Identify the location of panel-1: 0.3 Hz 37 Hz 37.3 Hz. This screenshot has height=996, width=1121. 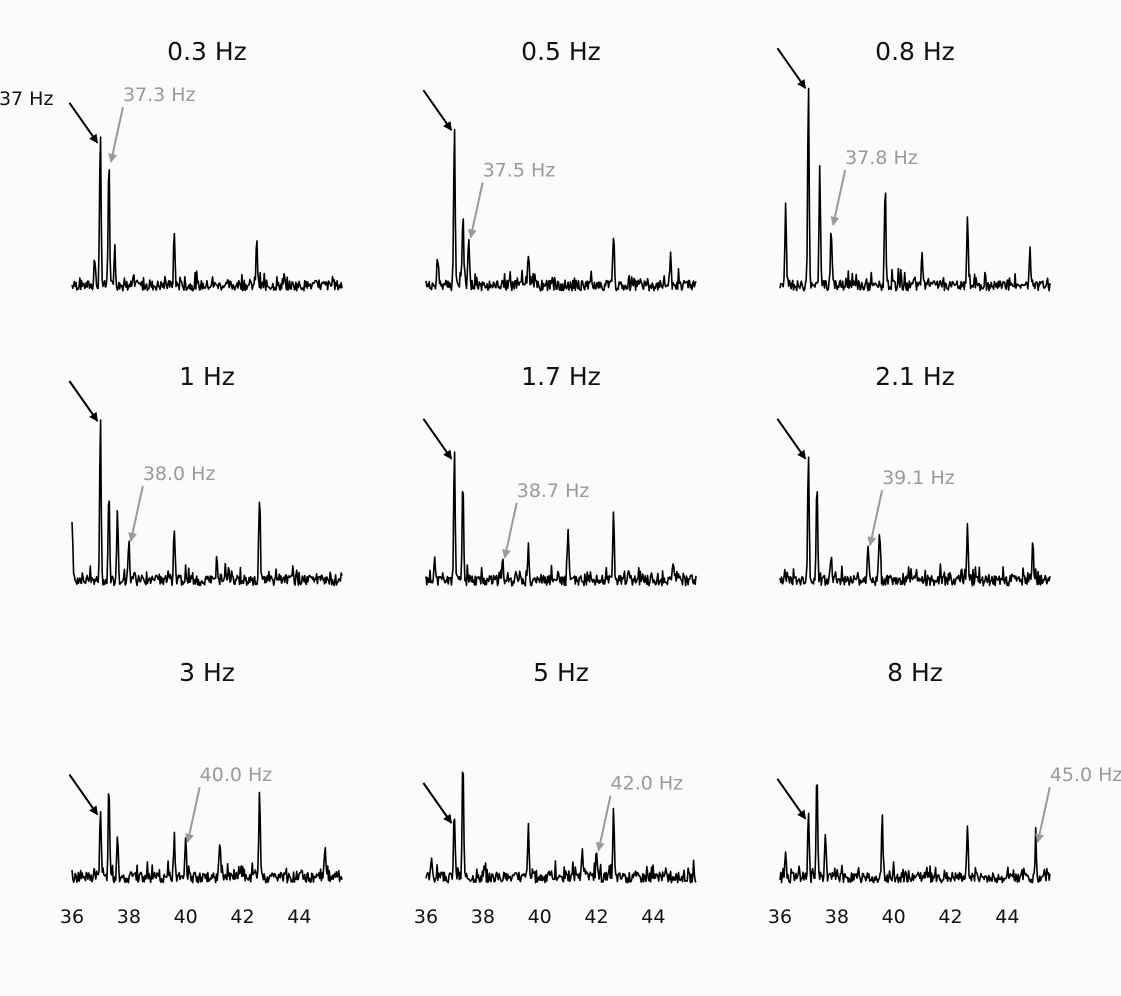
(171, 164).